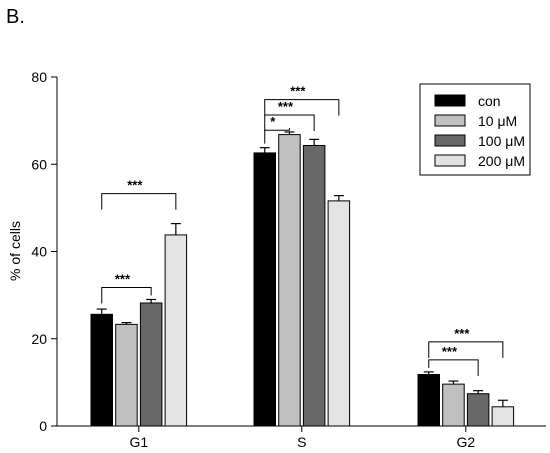 This screenshot has width=550, height=453. What do you see at coordinates (501, 141) in the screenshot?
I see `legend-label: 100 μM` at bounding box center [501, 141].